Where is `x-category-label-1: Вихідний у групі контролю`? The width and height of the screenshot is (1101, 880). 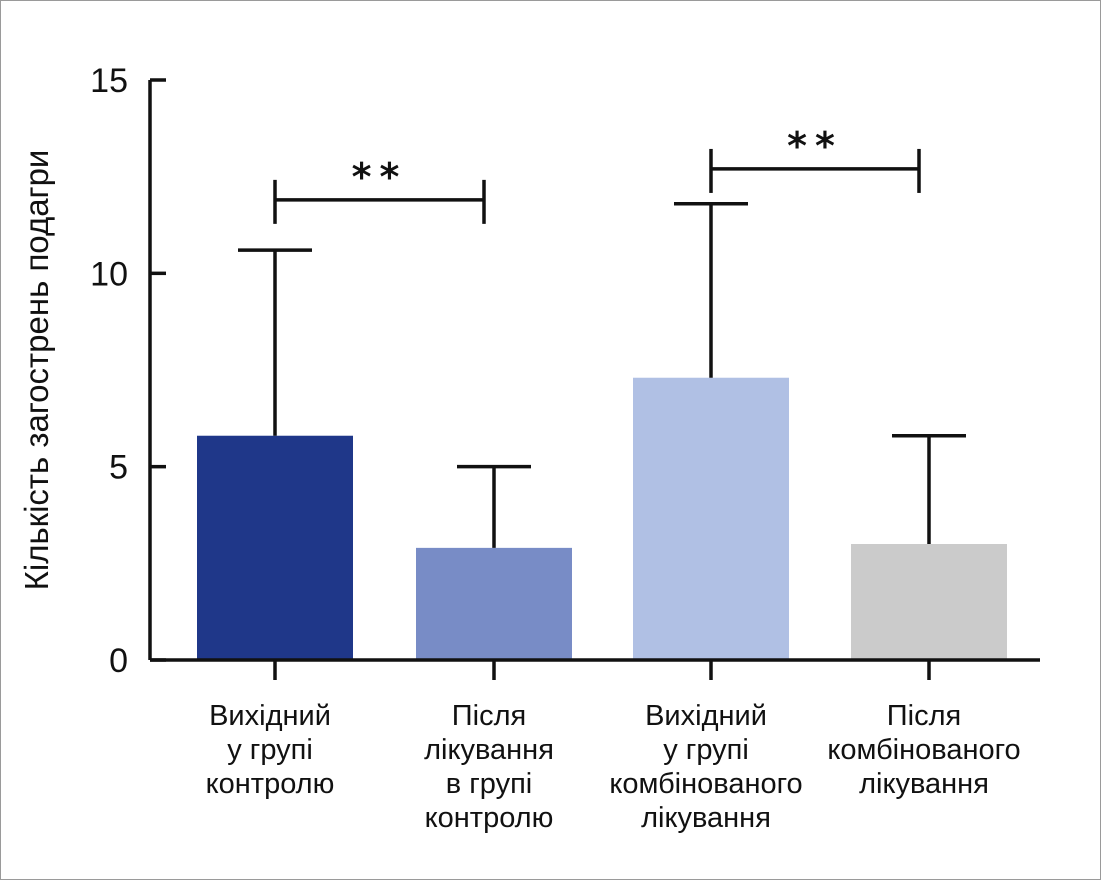 x-category-label-1: Вихідний у групі контролю is located at coordinates (270, 750).